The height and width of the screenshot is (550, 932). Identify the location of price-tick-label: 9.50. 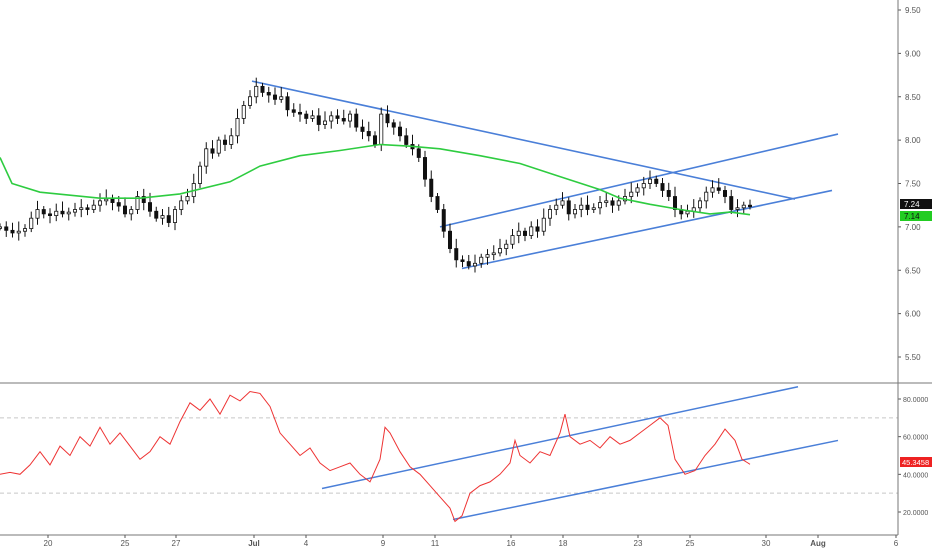
(913, 10).